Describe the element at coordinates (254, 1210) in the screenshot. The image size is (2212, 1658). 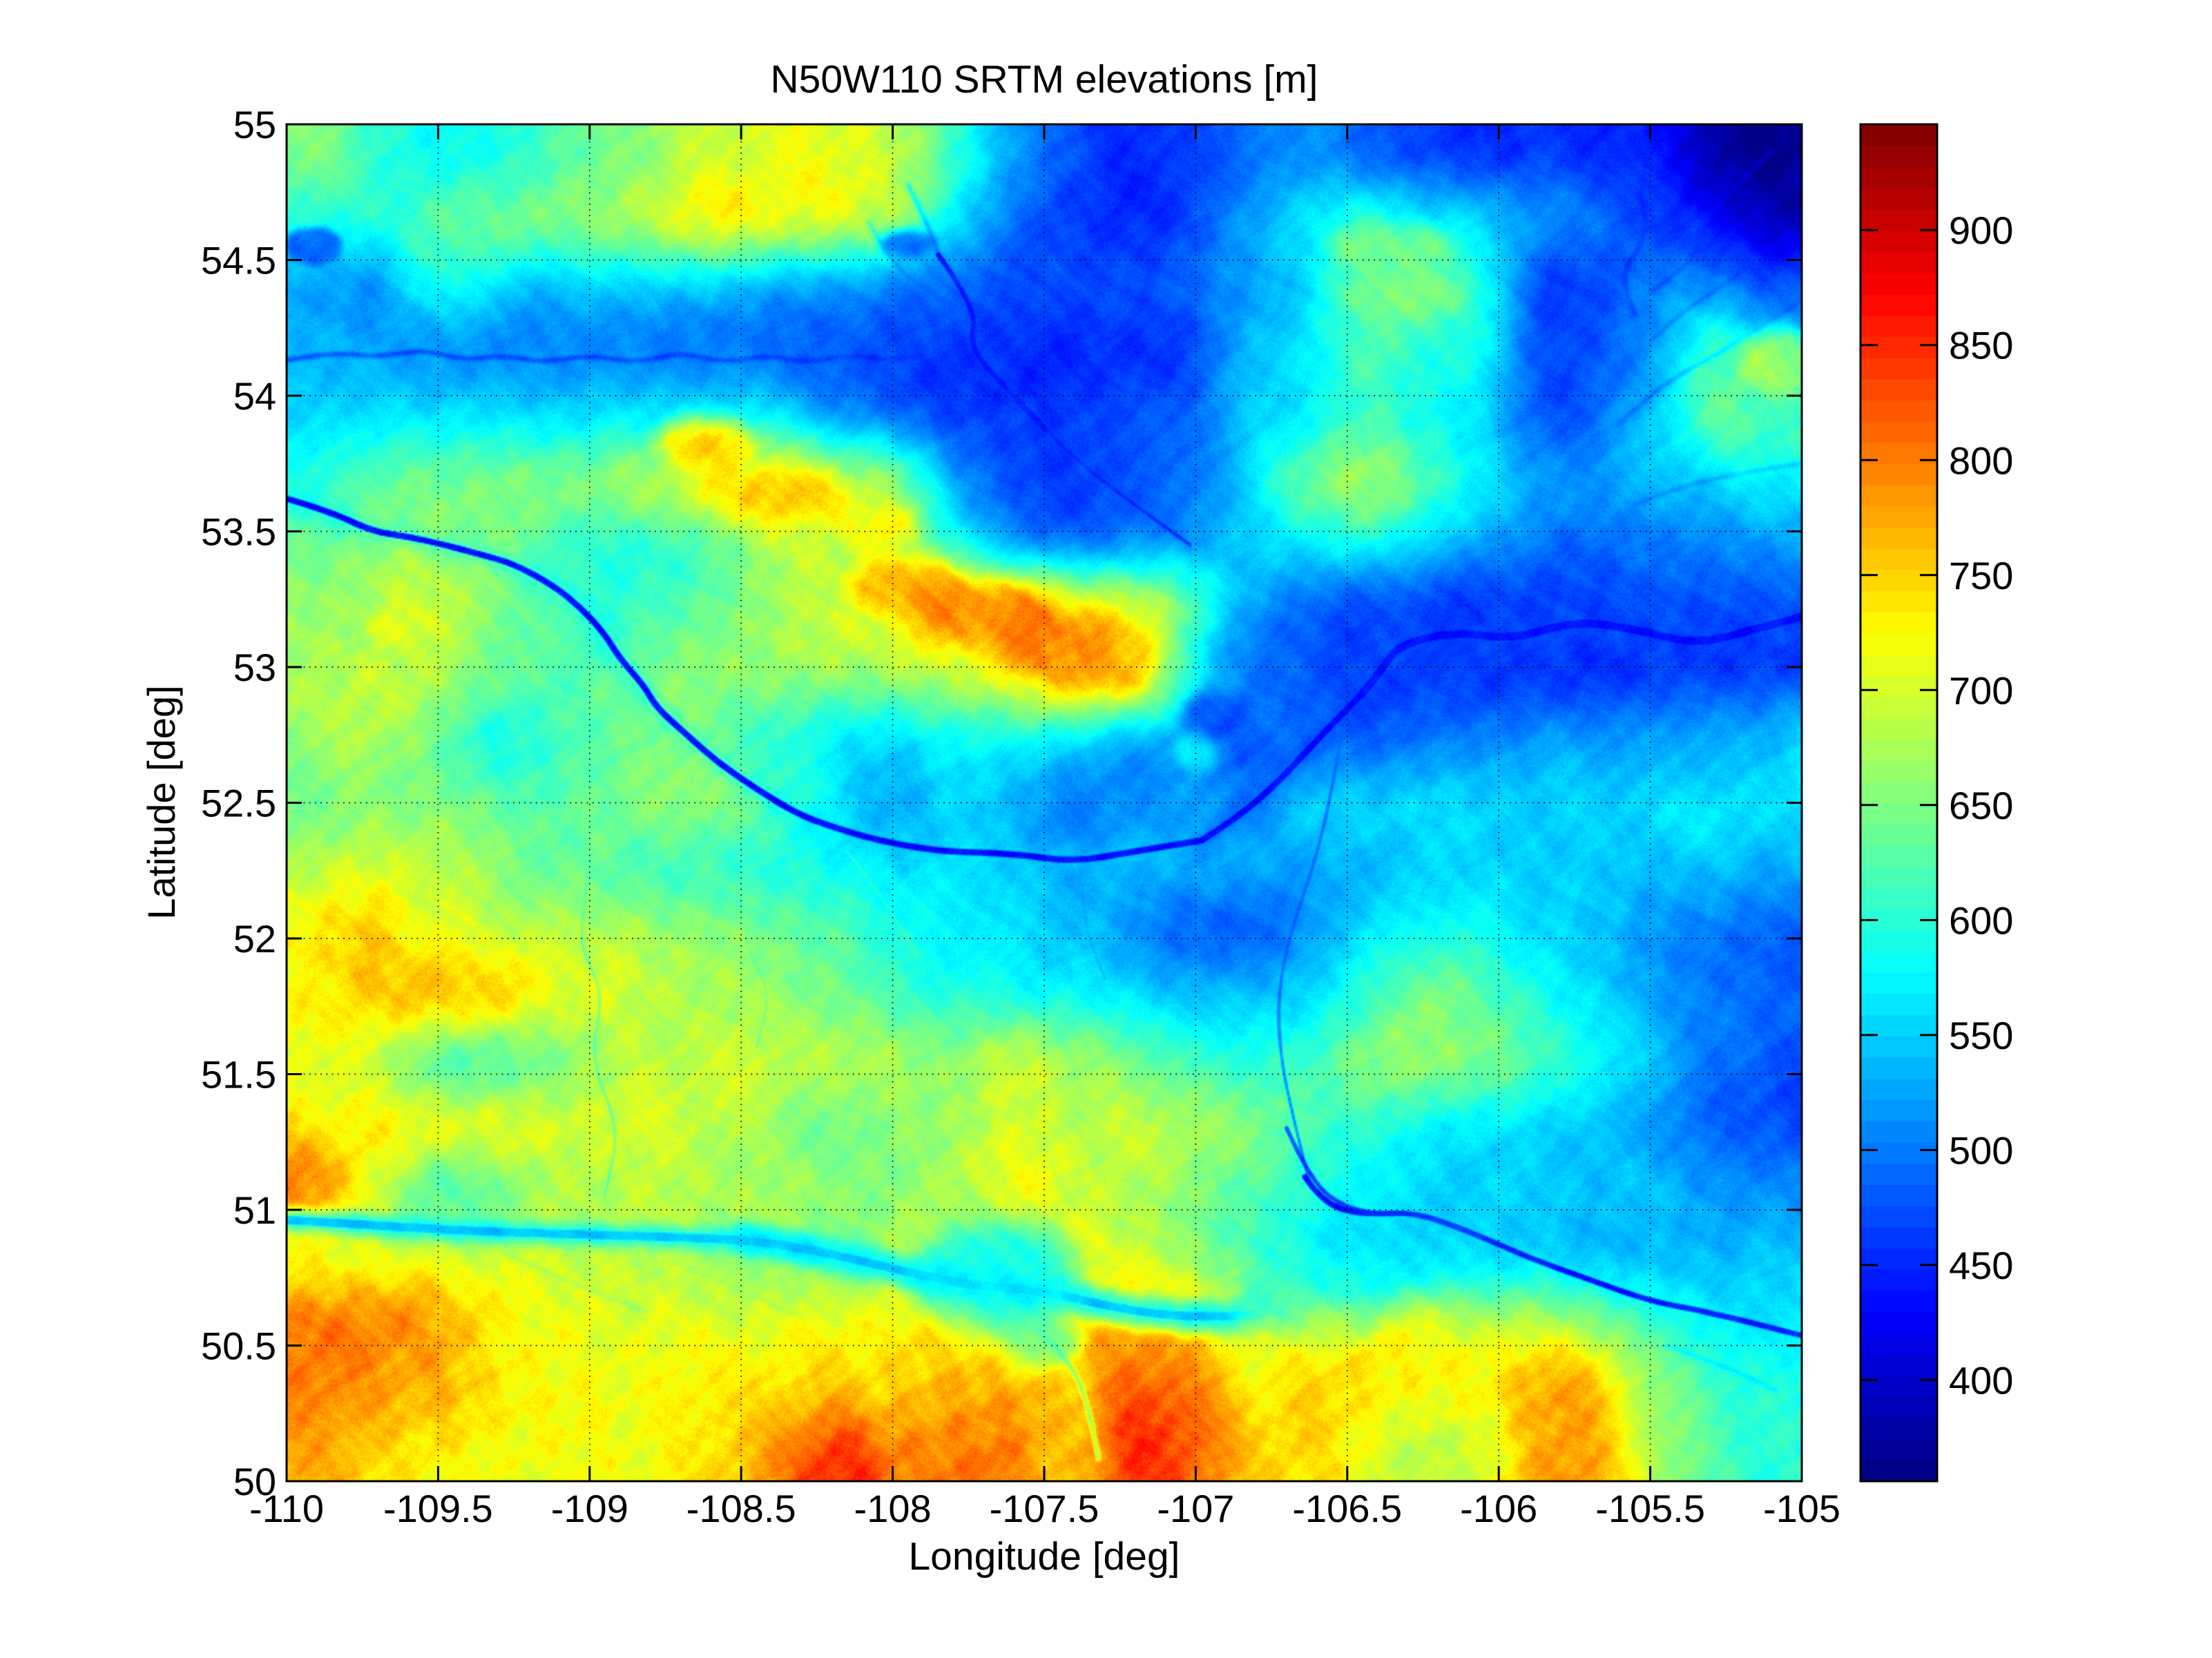
I see `svg-text: 51` at that location.